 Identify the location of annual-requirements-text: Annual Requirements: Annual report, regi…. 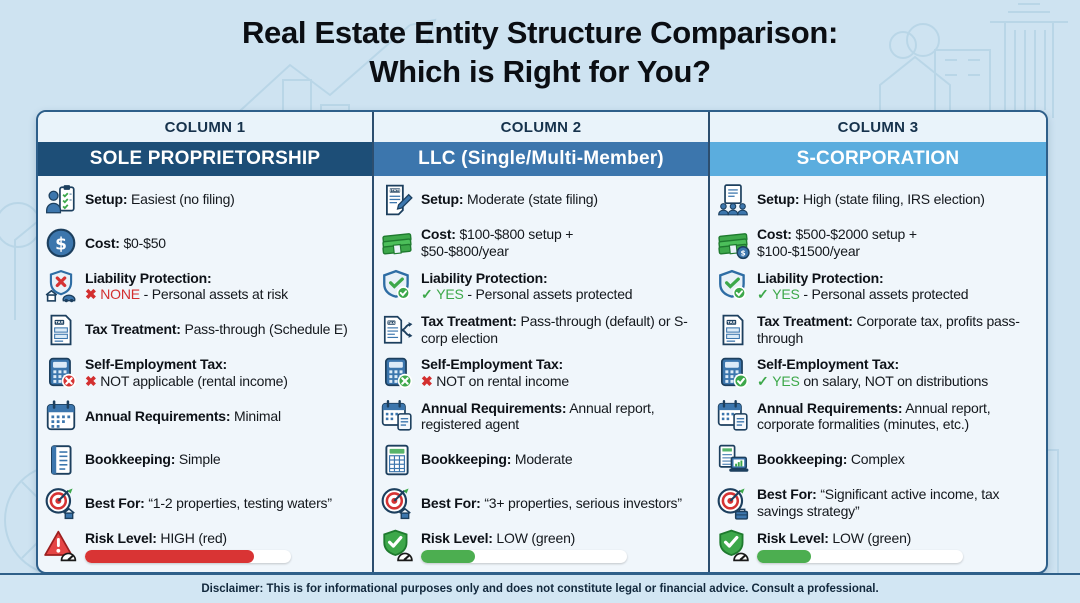
(538, 416).